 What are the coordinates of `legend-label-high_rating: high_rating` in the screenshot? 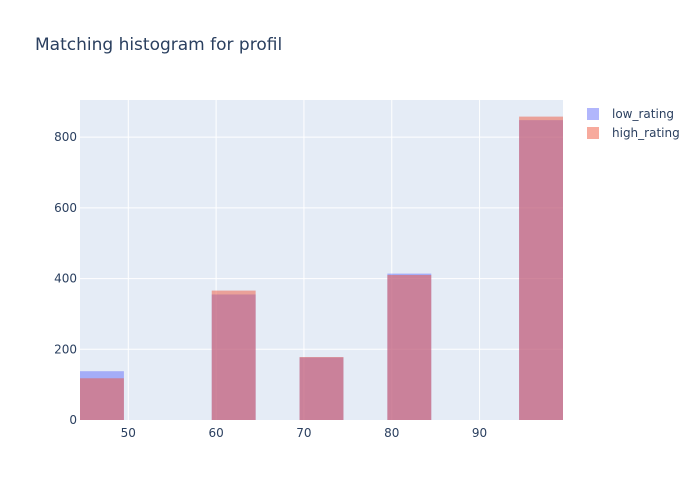 It's located at (646, 133).